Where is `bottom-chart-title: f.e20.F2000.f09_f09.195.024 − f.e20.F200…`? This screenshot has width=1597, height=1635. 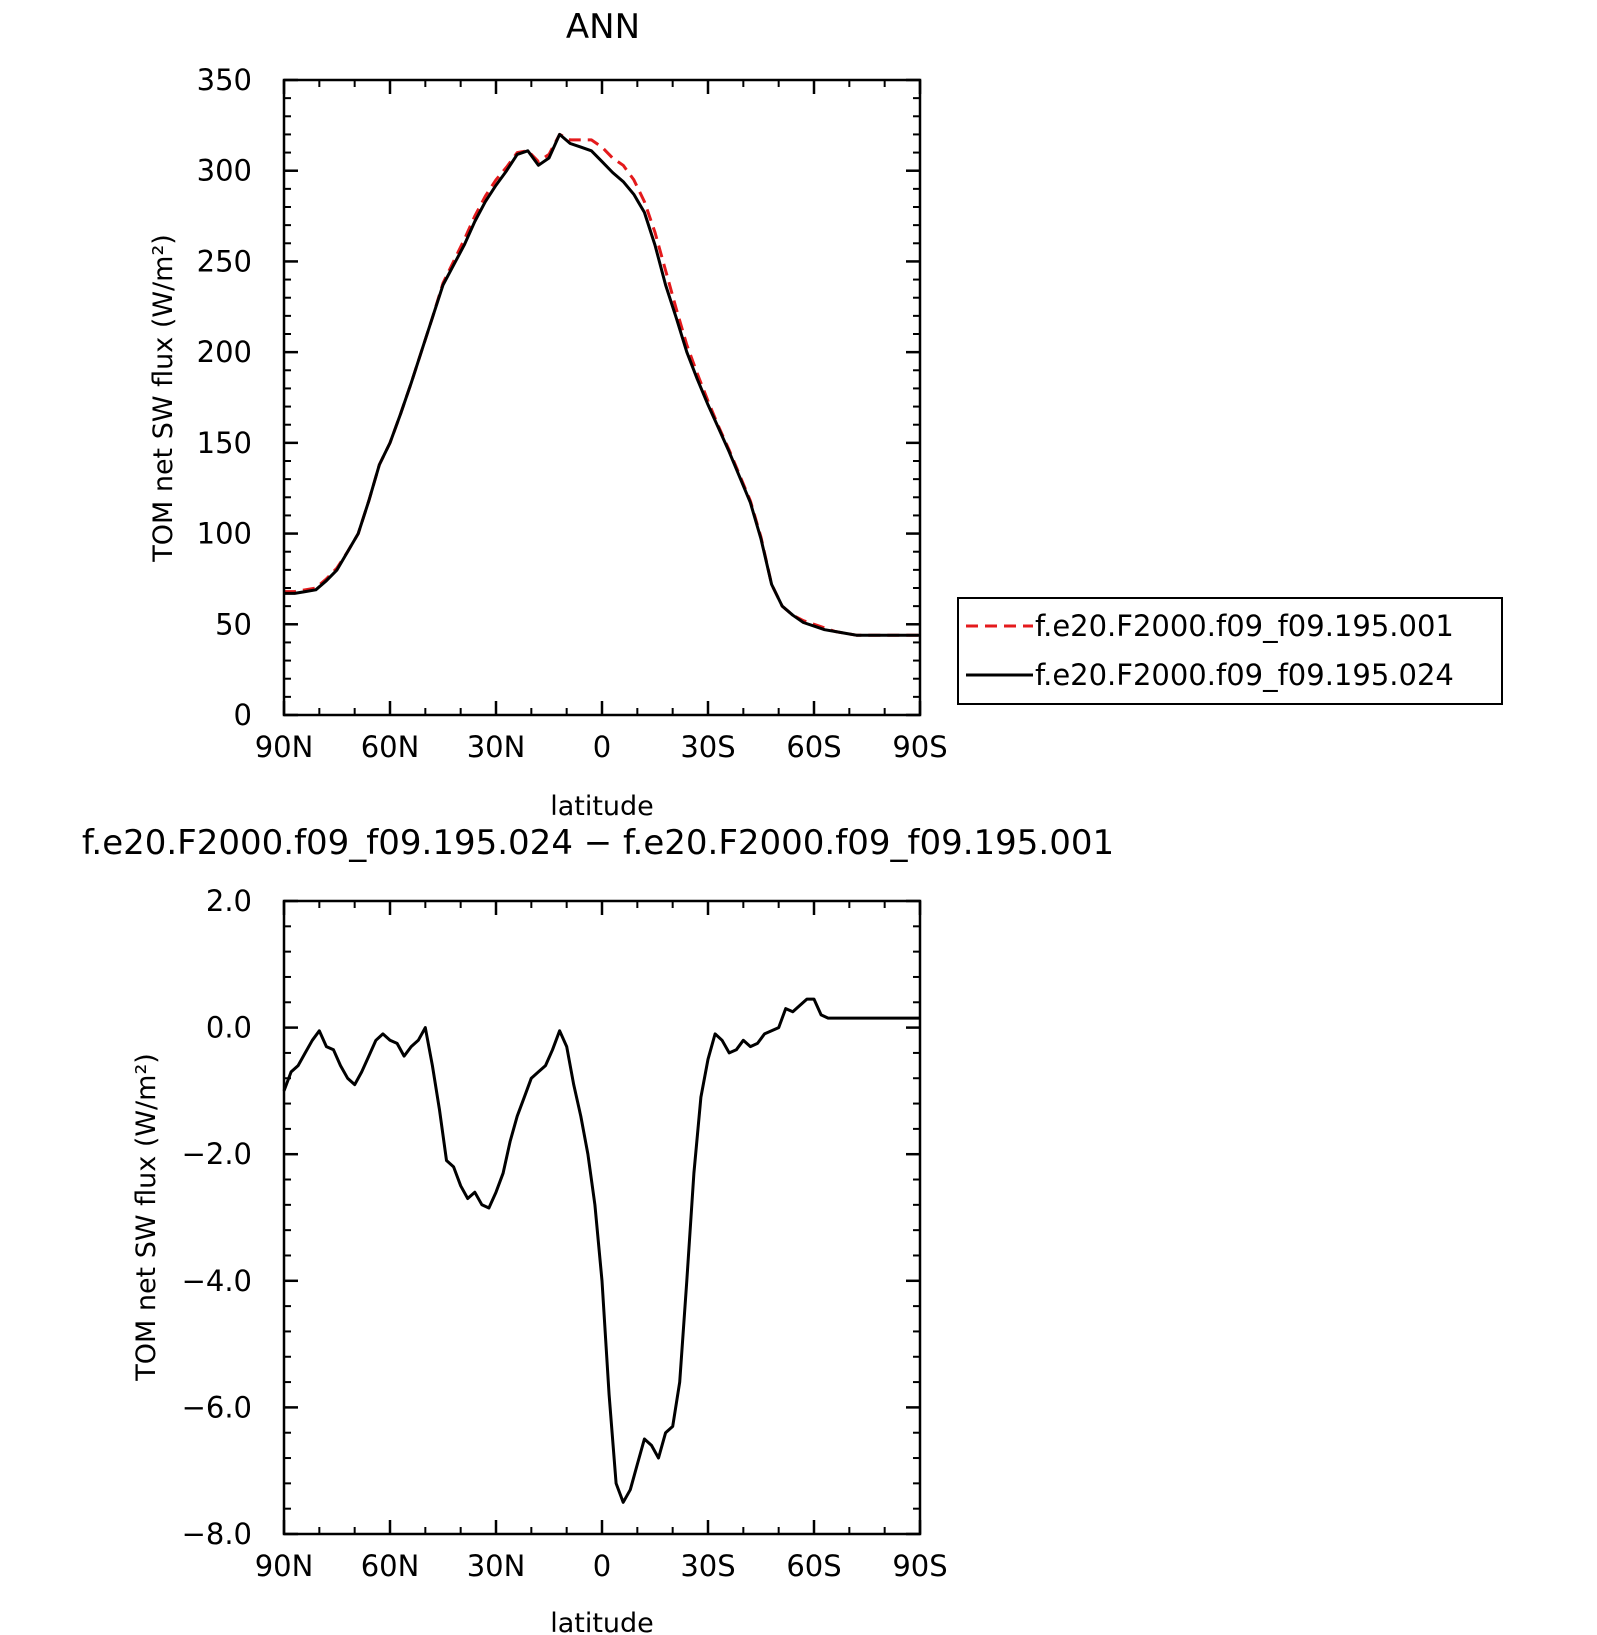 bottom-chart-title: f.e20.F2000.f09_f09.195.024 − f.e20.F200… is located at coordinates (598, 843).